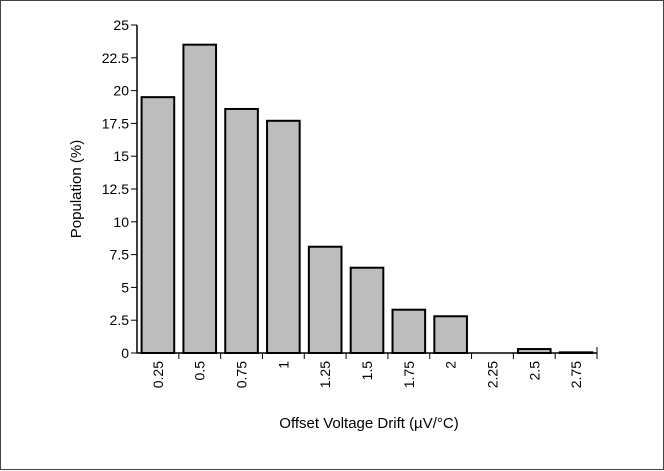 The width and height of the screenshot is (664, 471). Describe the element at coordinates (242, 374) in the screenshot. I see `x-tick-label: 0.75` at that location.